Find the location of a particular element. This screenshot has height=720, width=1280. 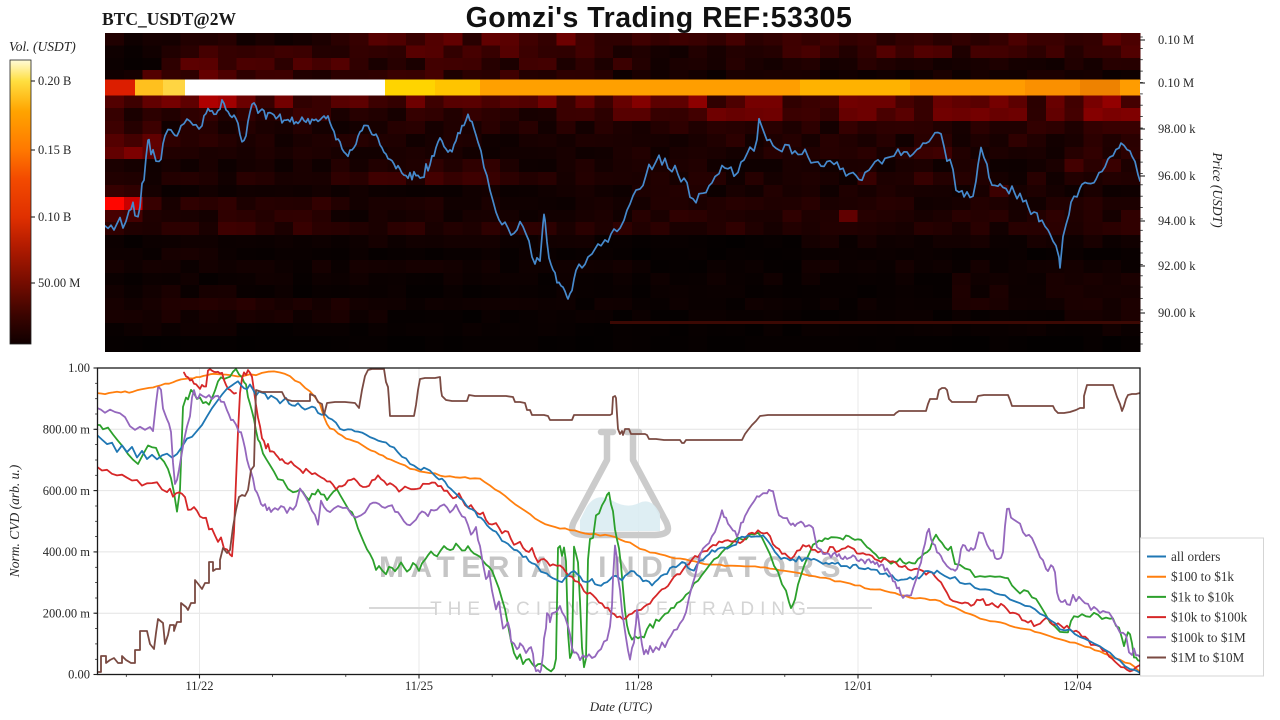

svg-text: 800.00 m is located at coordinates (67, 430).